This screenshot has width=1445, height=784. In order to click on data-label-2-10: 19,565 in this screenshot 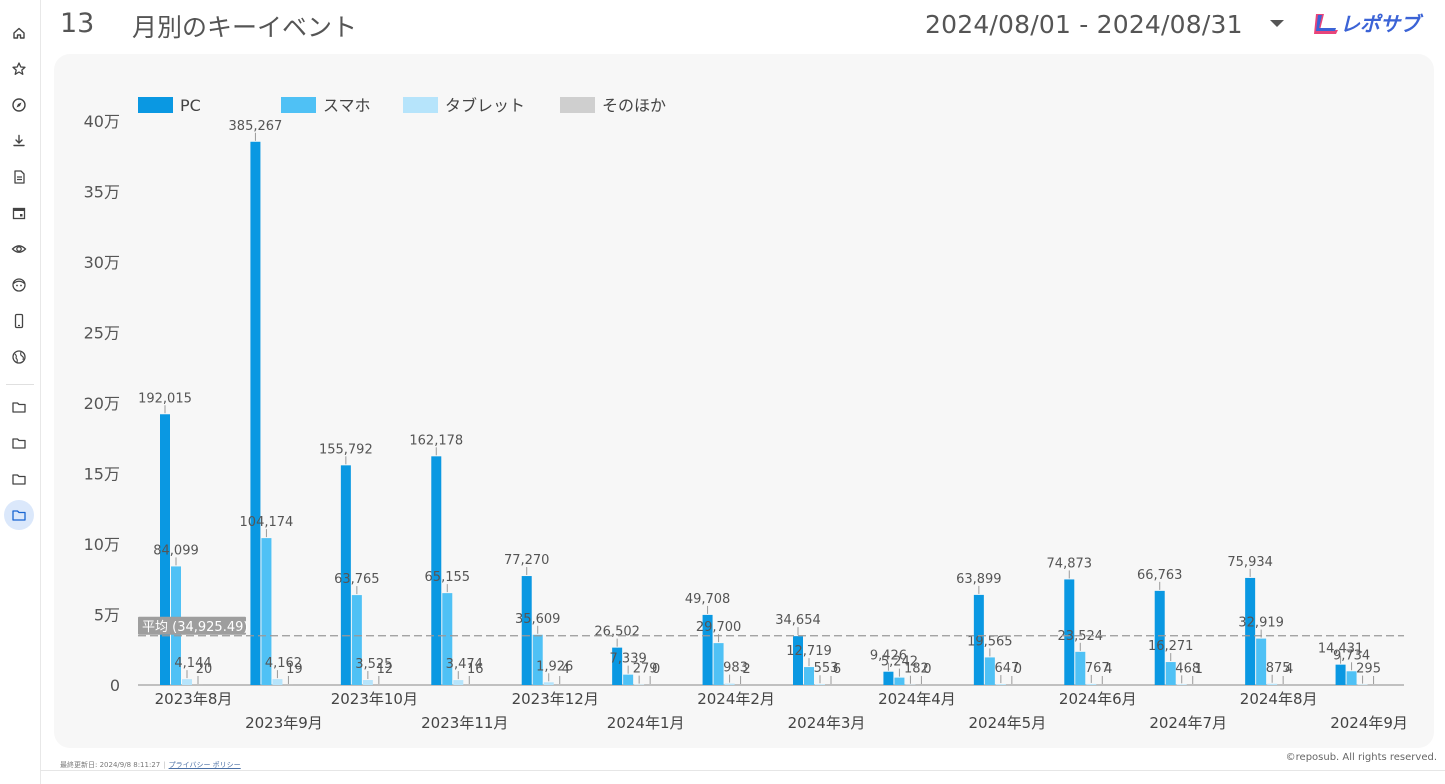, I will do `click(990, 641)`.